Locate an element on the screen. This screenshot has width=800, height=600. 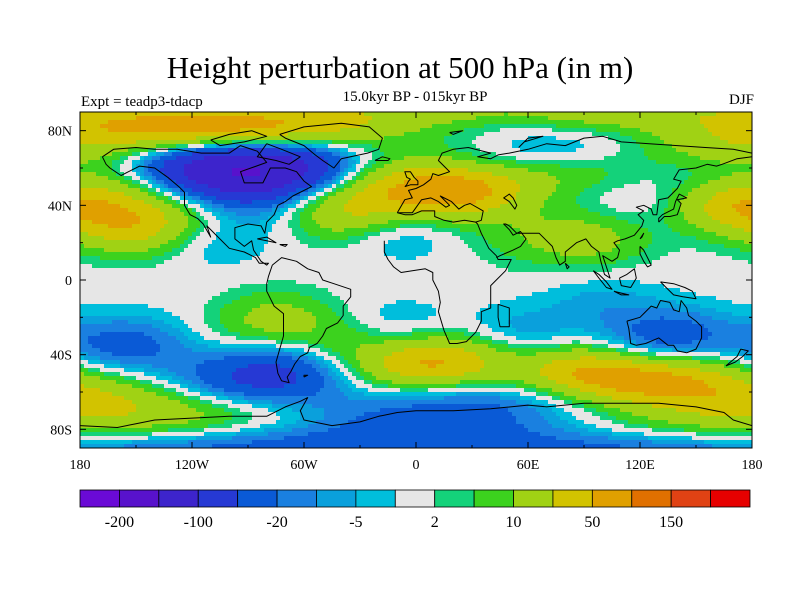
x-tick-label: 120E is located at coordinates (640, 465).